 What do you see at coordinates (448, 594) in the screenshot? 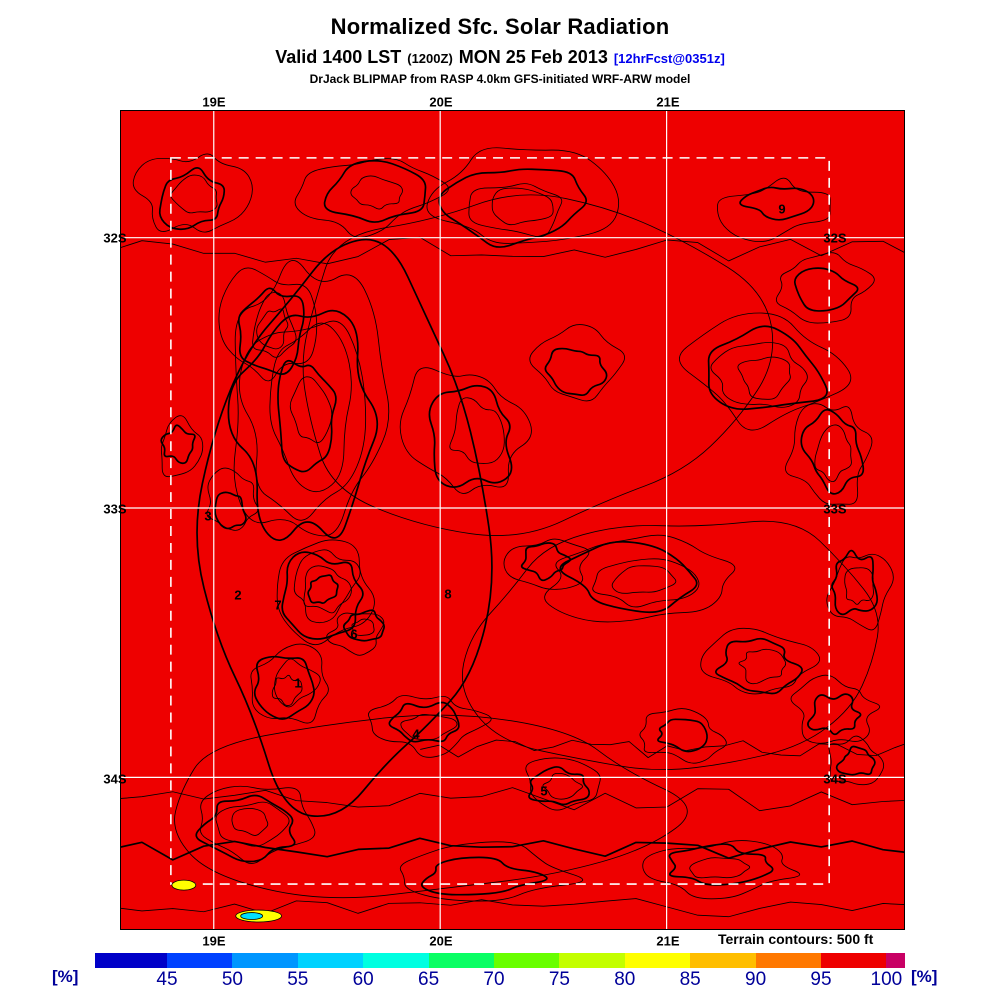
I see `site-marker-8: 8` at bounding box center [448, 594].